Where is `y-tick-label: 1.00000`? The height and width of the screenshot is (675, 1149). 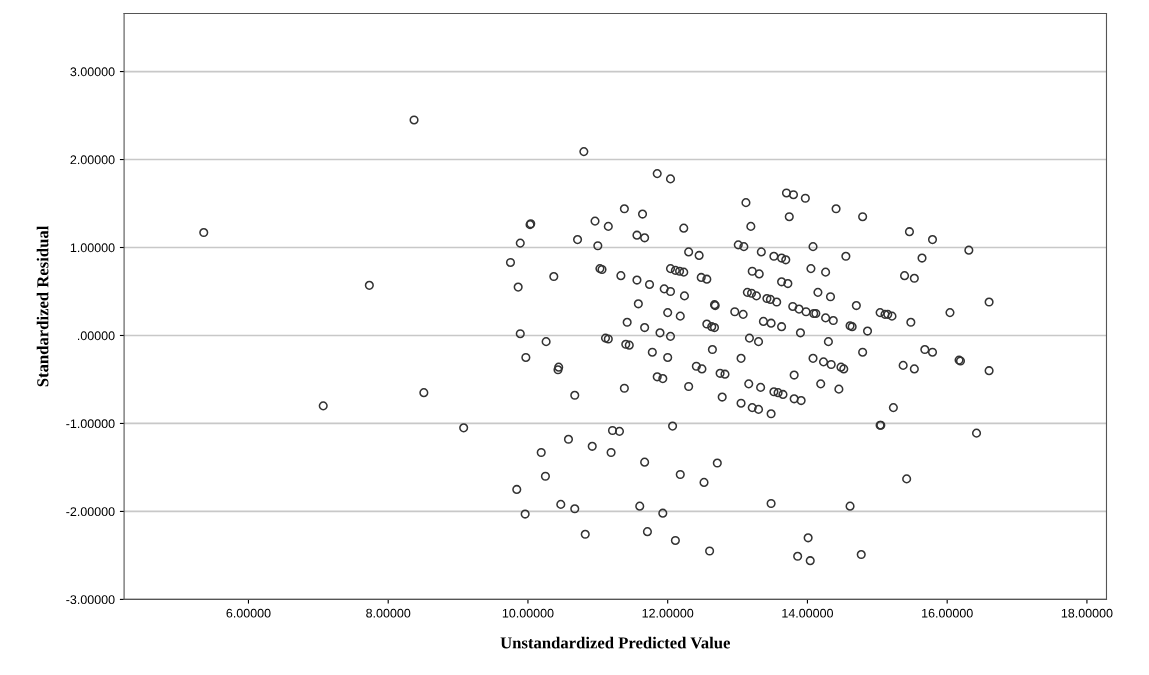 y-tick-label: 1.00000 is located at coordinates (92, 248).